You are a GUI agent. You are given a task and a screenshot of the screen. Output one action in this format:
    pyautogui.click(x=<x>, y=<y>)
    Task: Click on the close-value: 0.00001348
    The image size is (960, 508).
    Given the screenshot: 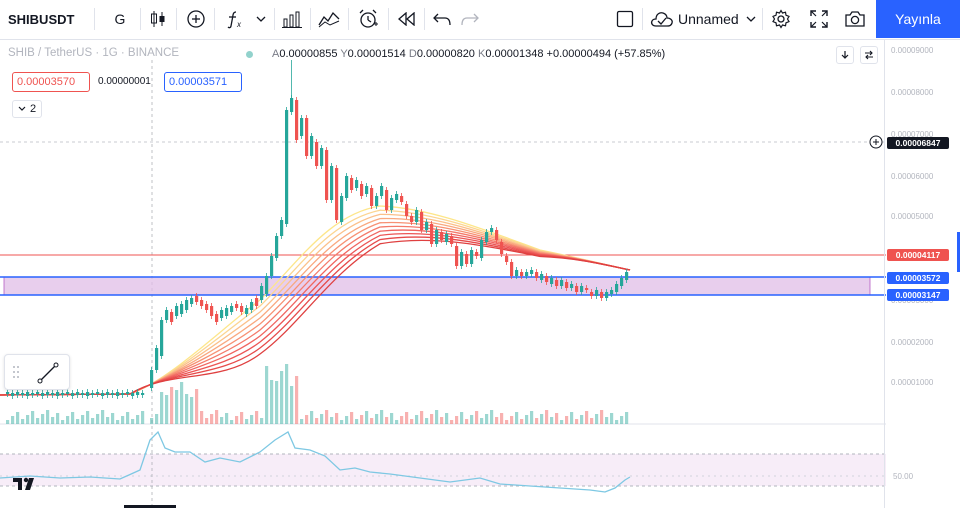 What is the action you would take?
    pyautogui.click(x=514, y=54)
    